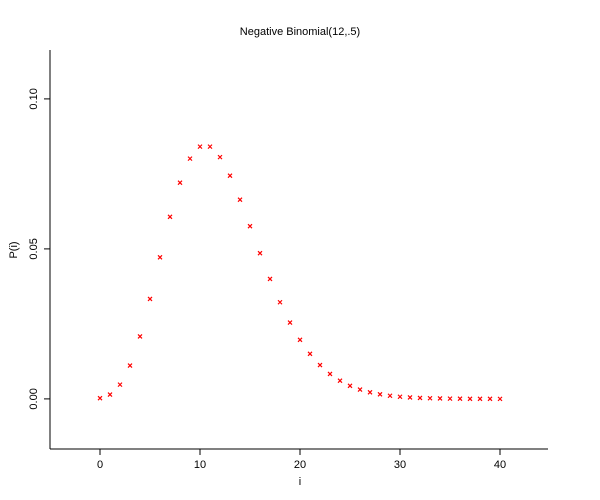 The width and height of the screenshot is (600, 500). I want to click on y-axis-label: P(i), so click(14, 249).